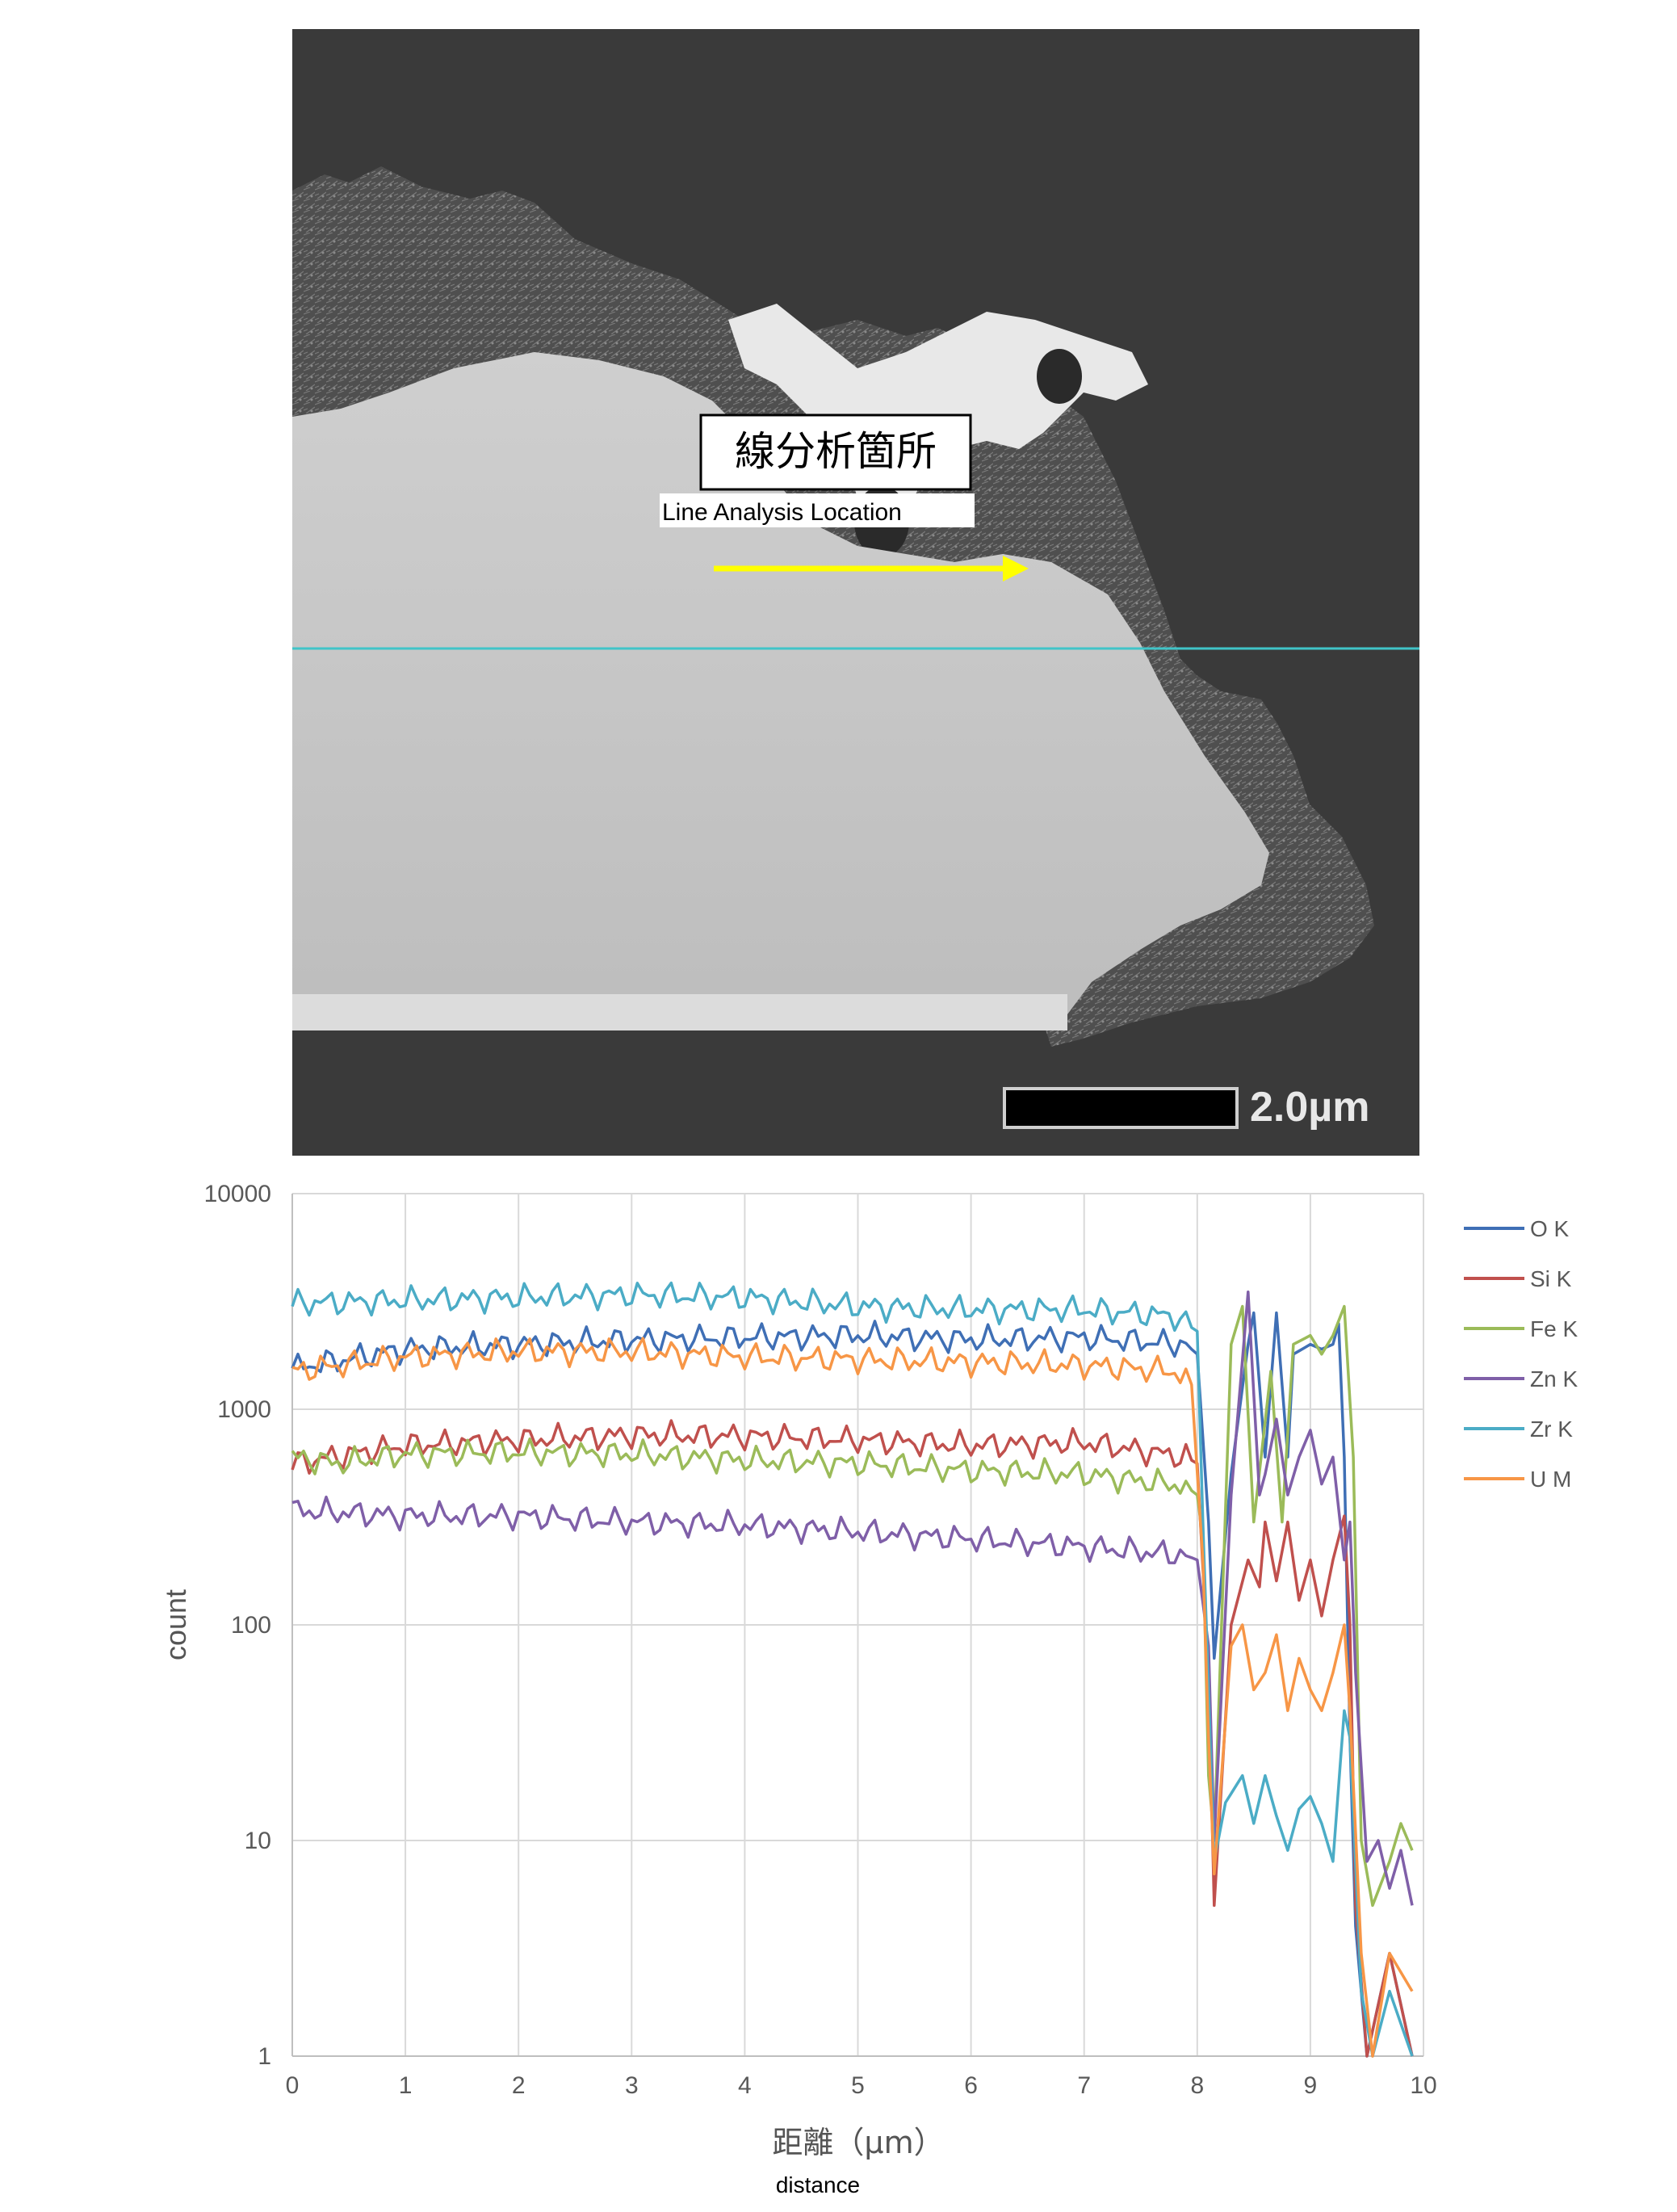 The width and height of the screenshot is (1677, 2212). Describe the element at coordinates (264, 2057) in the screenshot. I see `y-tick-label: 1` at that location.